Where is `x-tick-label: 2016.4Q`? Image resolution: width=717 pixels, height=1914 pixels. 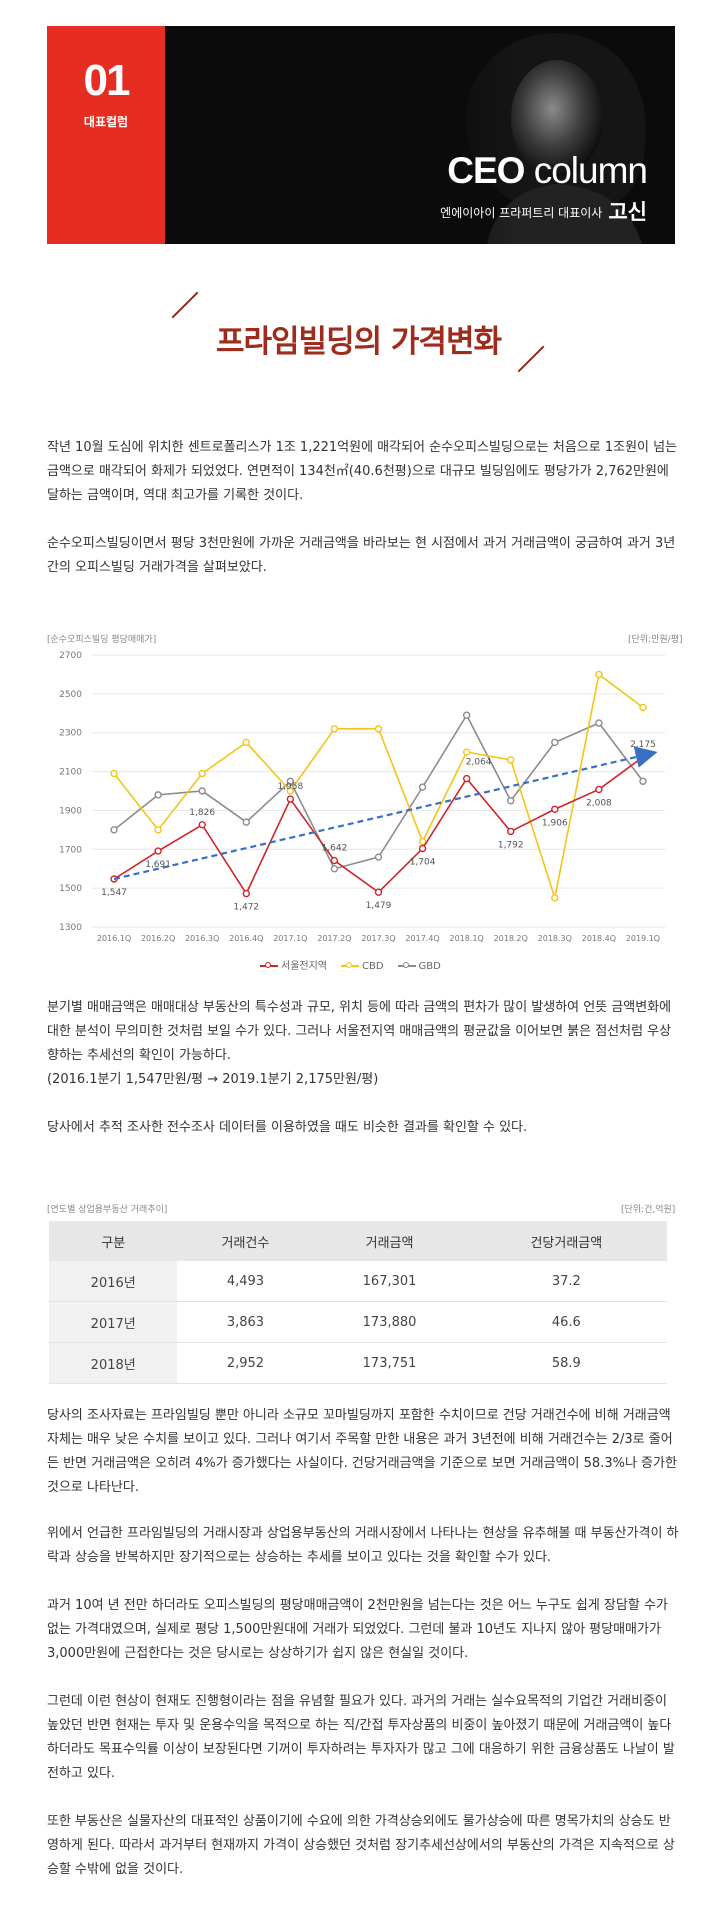 x-tick-label: 2016.4Q is located at coordinates (246, 938).